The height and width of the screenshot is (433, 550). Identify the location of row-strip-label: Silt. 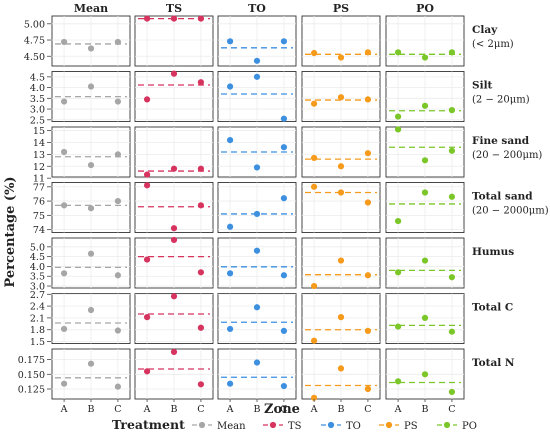
(482, 86).